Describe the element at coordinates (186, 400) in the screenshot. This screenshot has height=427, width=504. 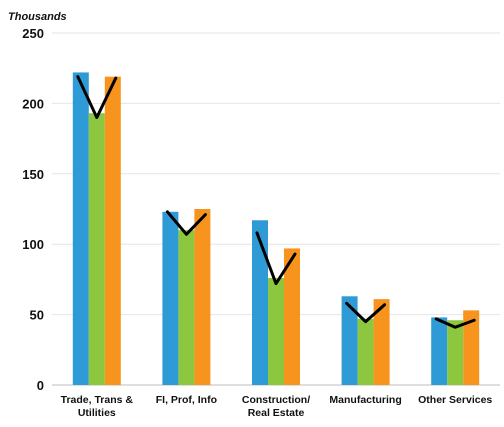
I see `x-tick-label: FI, Prof, Info` at that location.